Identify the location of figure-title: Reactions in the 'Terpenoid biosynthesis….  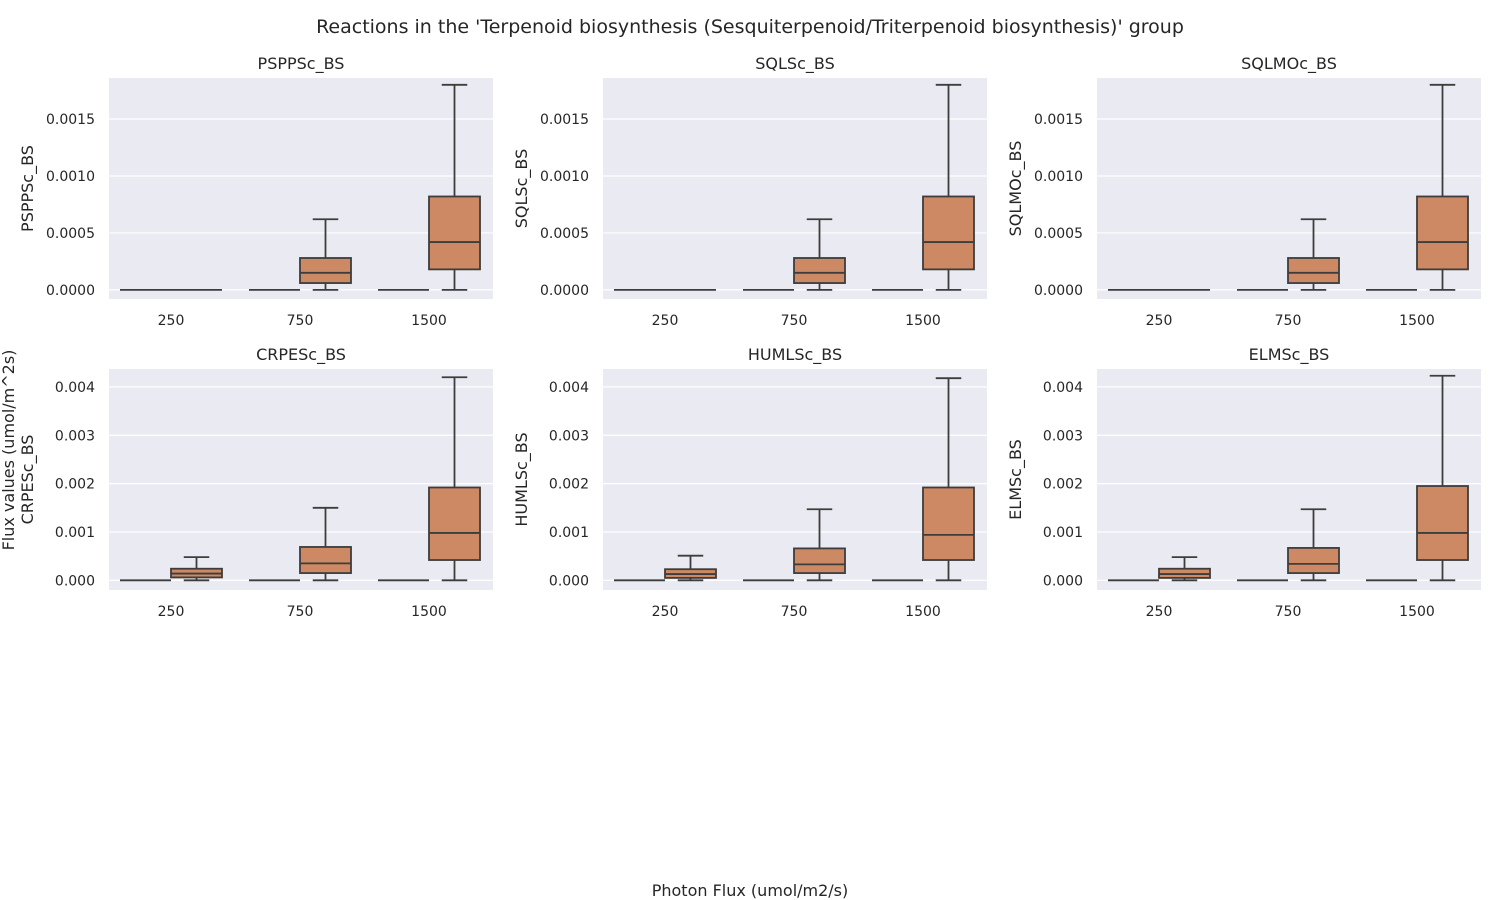
(750, 27).